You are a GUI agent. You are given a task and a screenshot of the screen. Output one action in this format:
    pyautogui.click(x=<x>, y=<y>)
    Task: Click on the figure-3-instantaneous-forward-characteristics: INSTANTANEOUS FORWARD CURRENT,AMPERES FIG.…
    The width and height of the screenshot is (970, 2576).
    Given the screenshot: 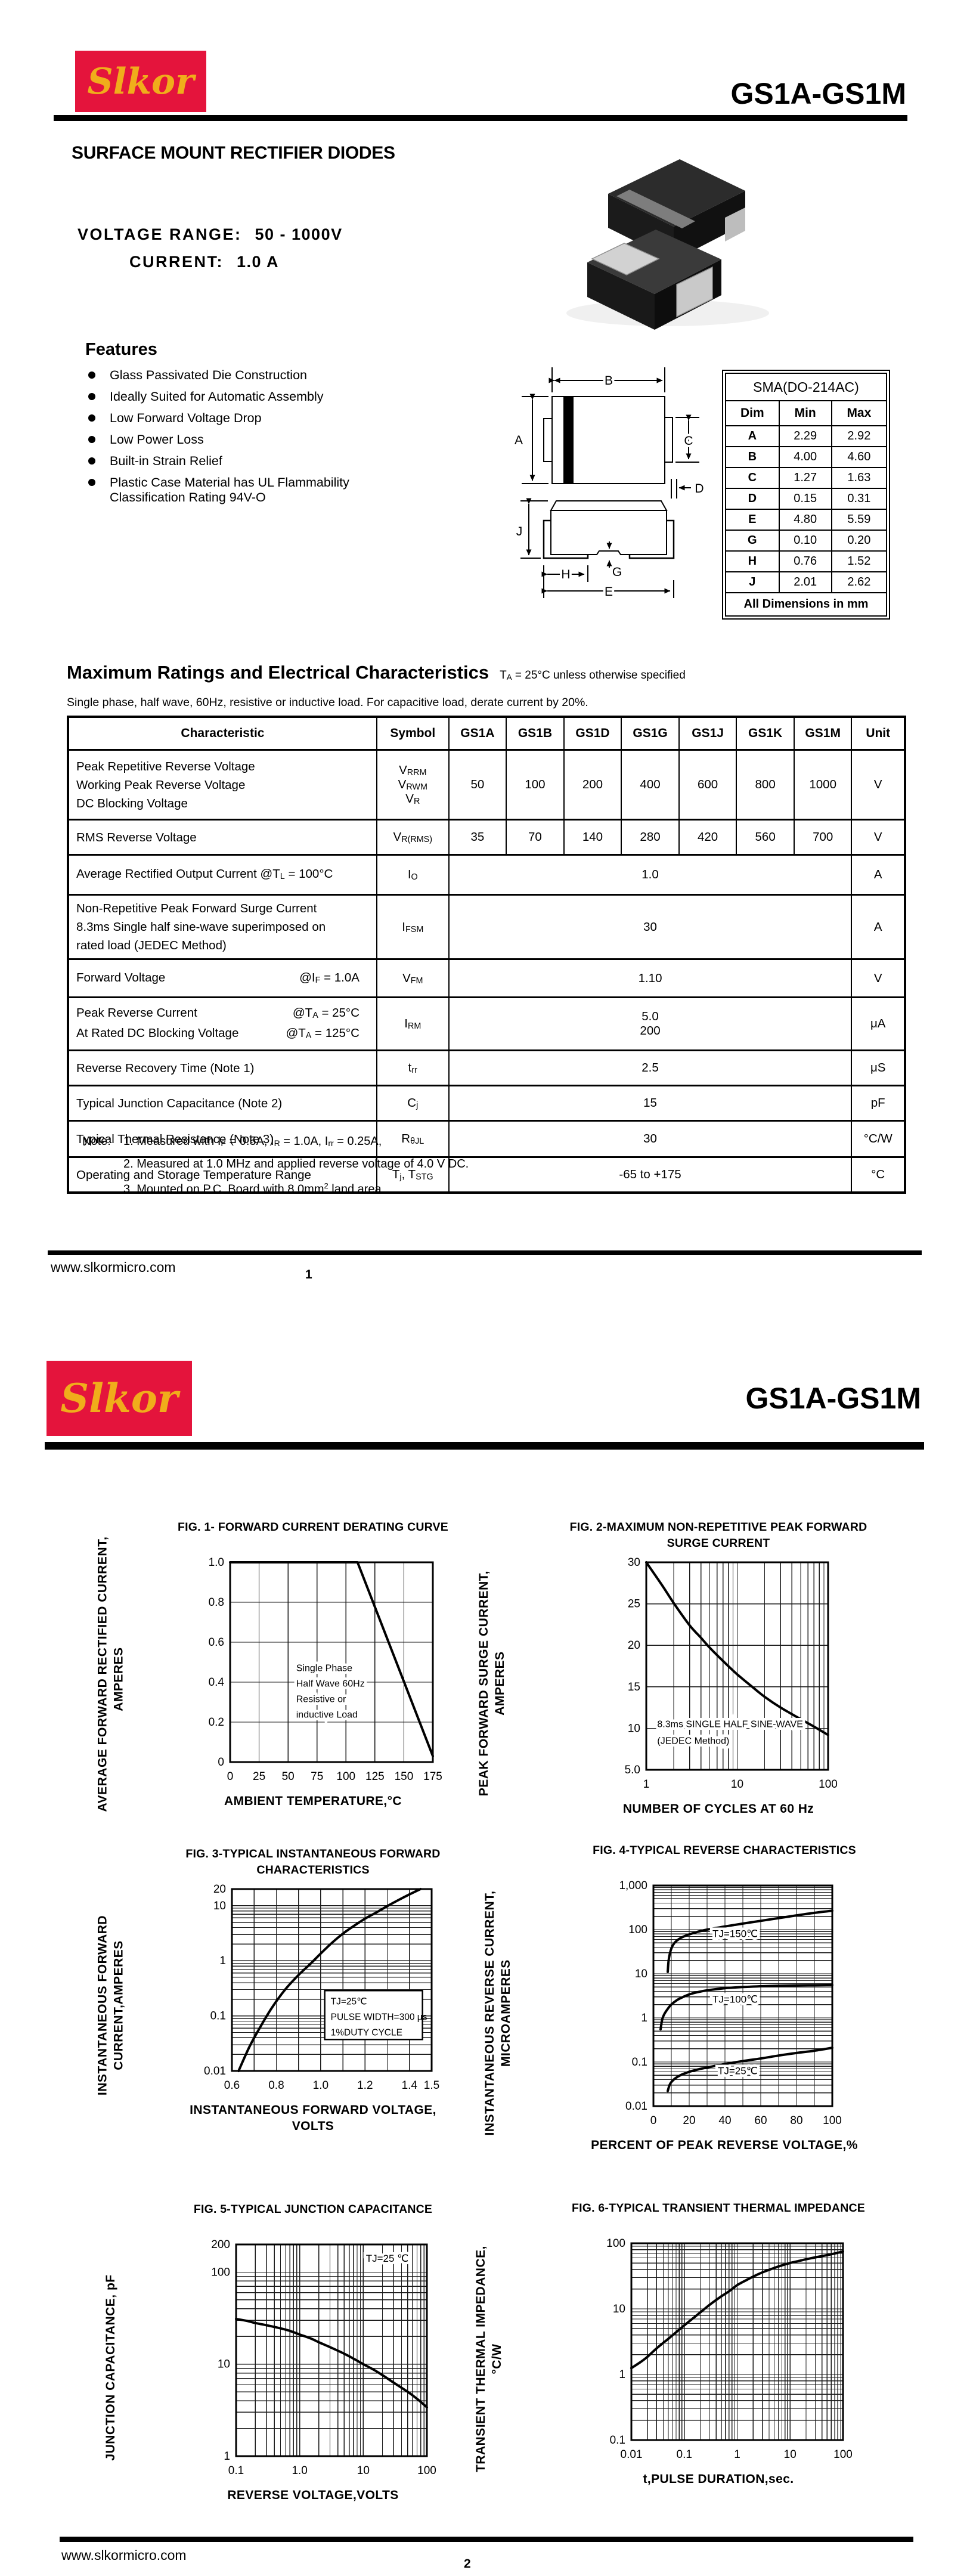 What is the action you would take?
    pyautogui.click(x=292, y=1990)
    